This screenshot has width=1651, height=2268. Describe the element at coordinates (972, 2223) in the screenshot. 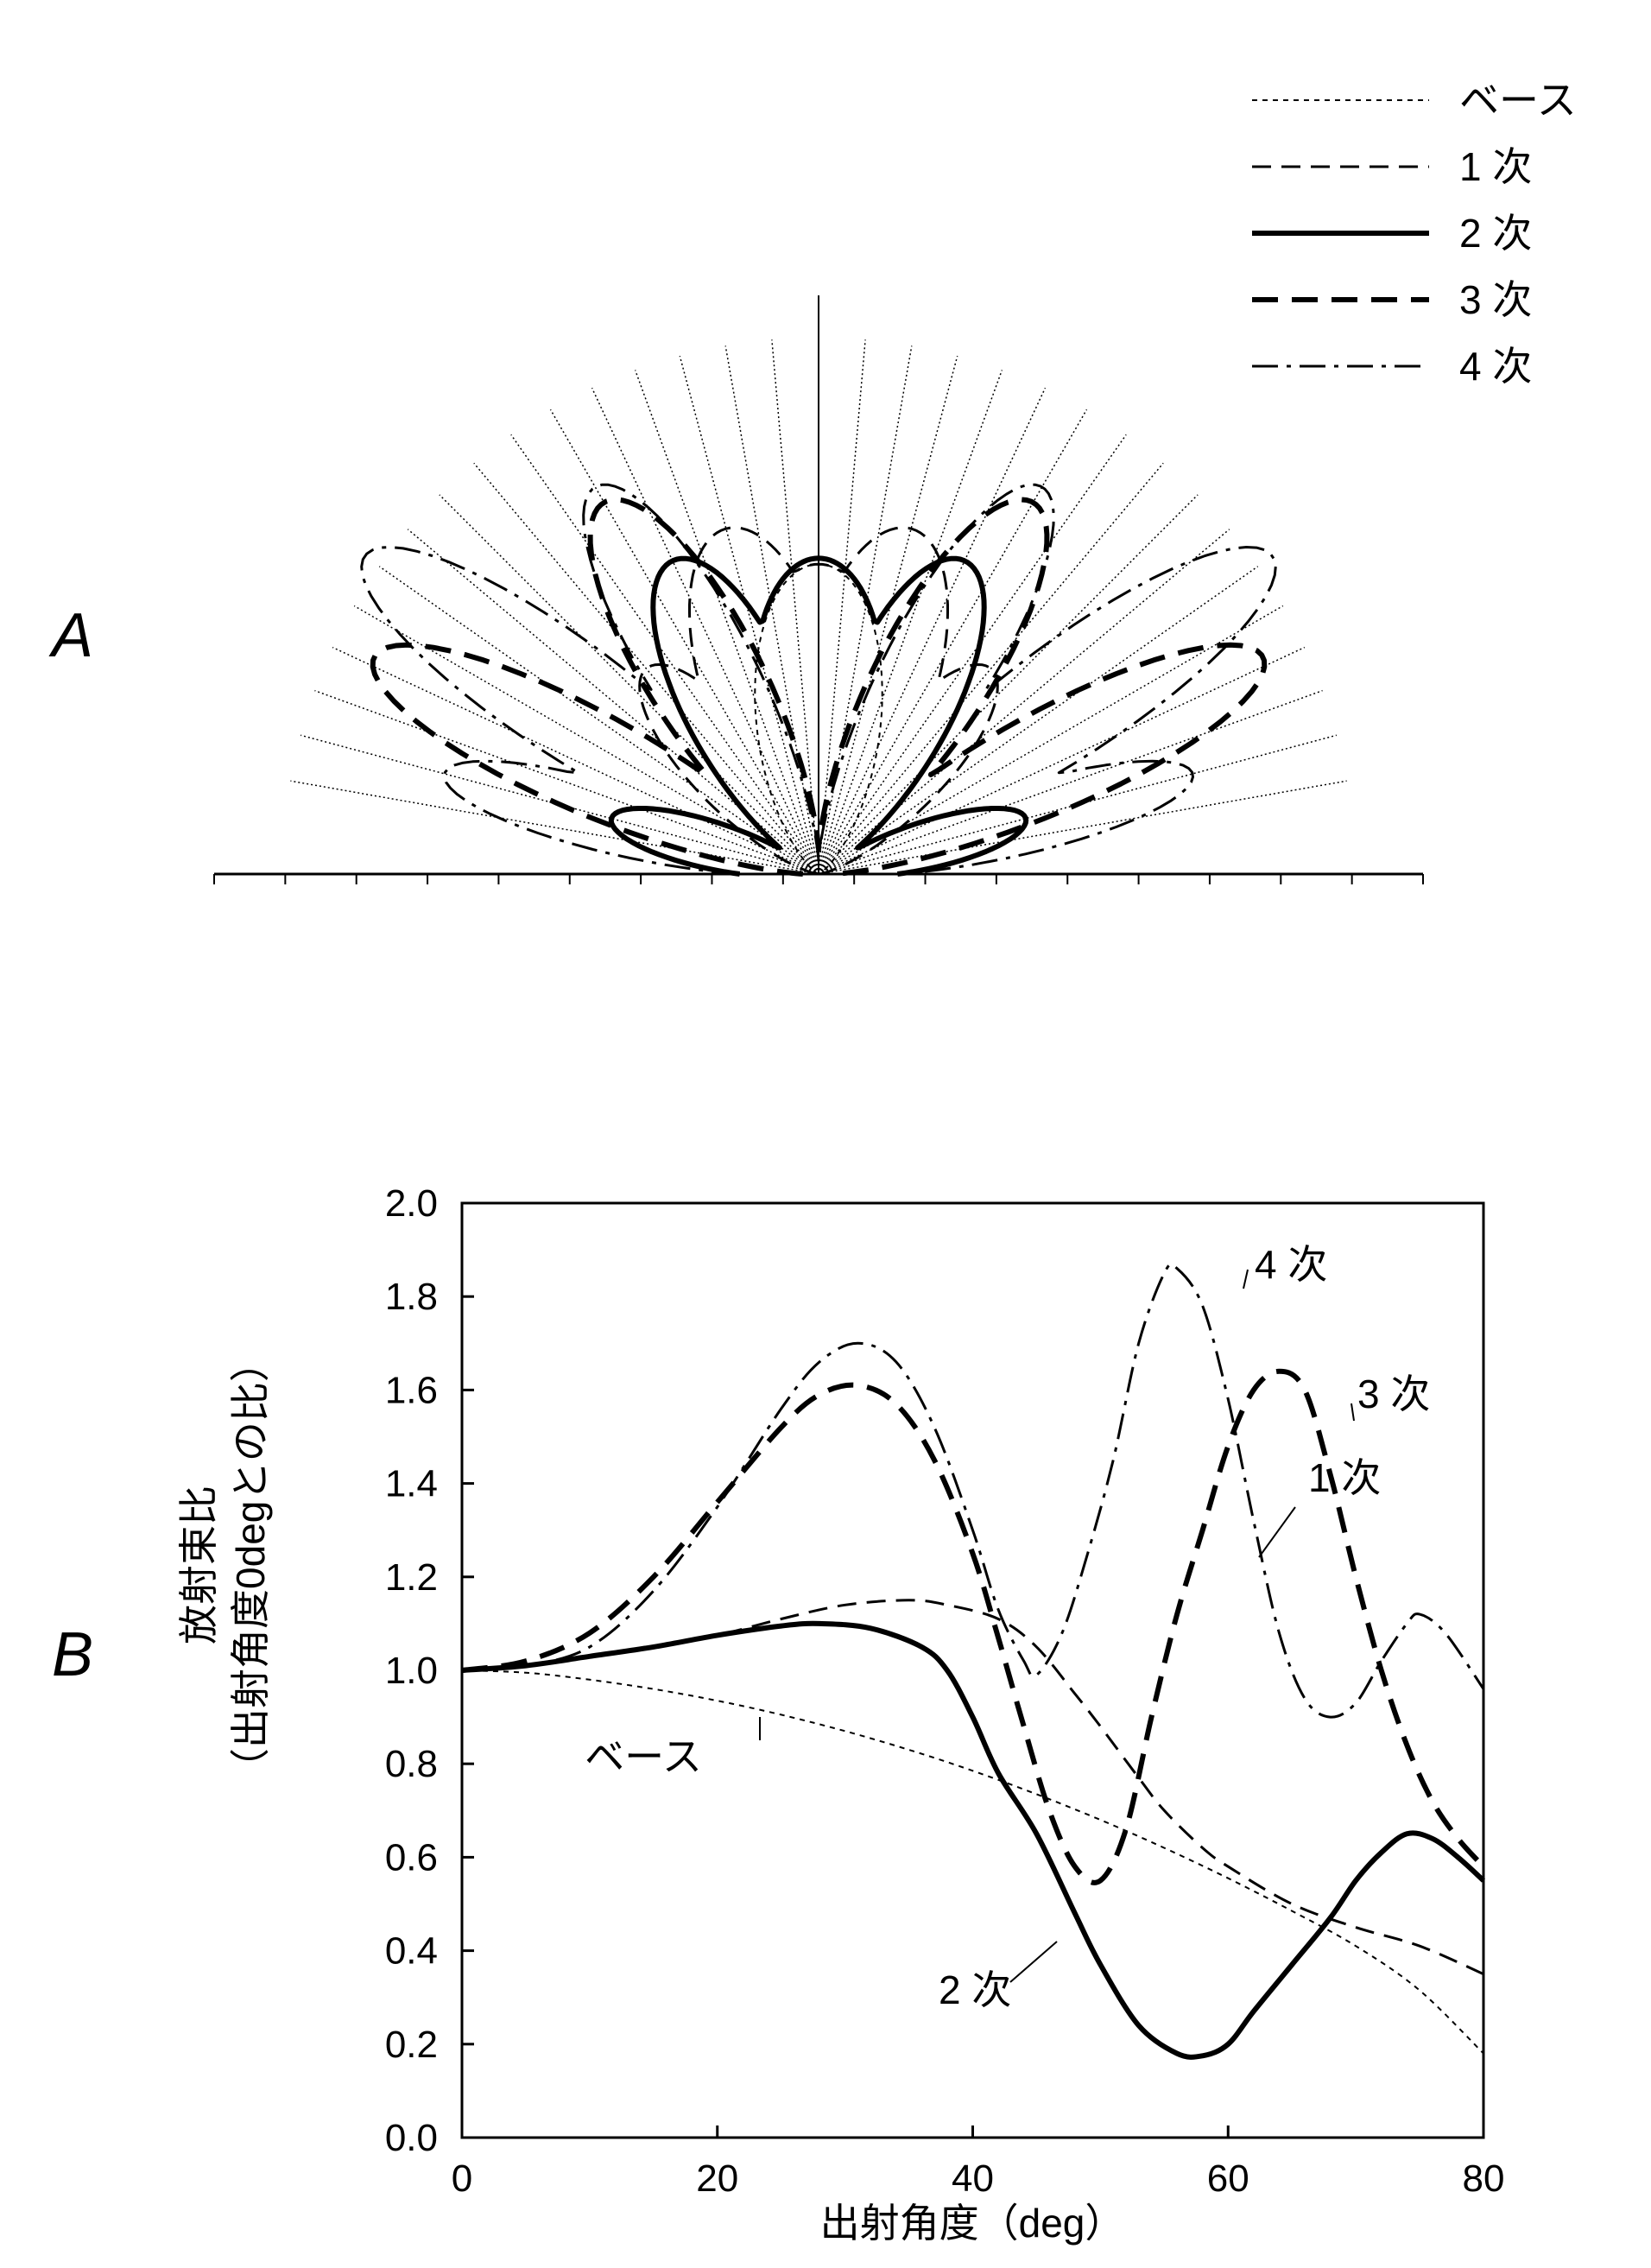

I see `x-axis-label: 出射角度（deg）` at that location.